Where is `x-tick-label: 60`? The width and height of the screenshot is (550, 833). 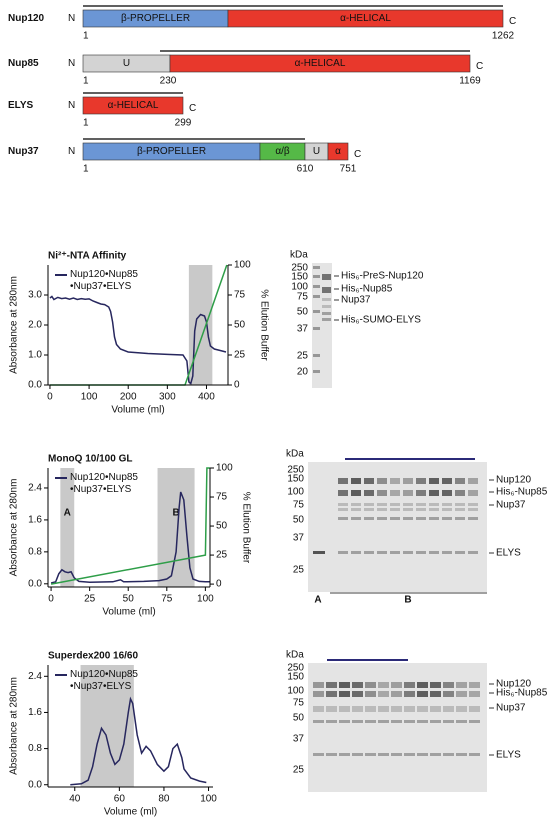 x-tick-label: 60 is located at coordinates (120, 799).